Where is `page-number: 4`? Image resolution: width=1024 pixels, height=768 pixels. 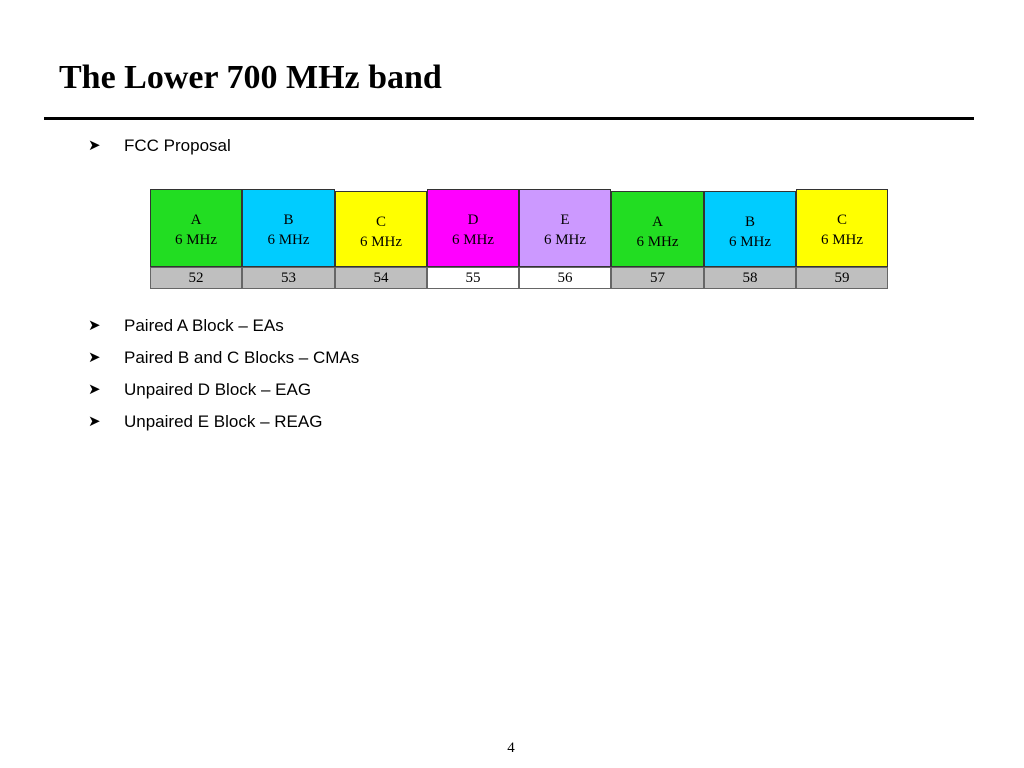
page-number: 4 is located at coordinates (511, 748).